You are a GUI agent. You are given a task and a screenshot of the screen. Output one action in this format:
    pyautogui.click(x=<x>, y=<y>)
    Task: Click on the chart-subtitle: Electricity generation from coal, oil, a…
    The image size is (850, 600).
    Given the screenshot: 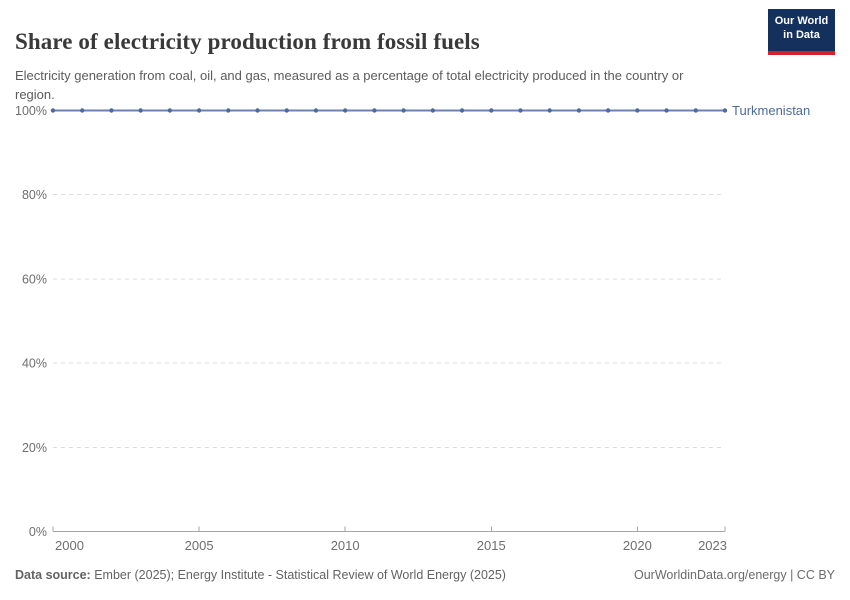 What is the action you would take?
    pyautogui.click(x=349, y=85)
    